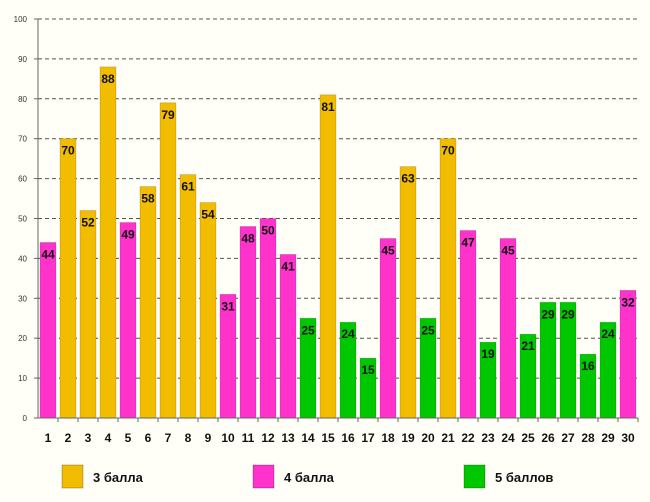 This screenshot has height=502, width=650. I want to click on x-tick-label: 23, so click(488, 438).